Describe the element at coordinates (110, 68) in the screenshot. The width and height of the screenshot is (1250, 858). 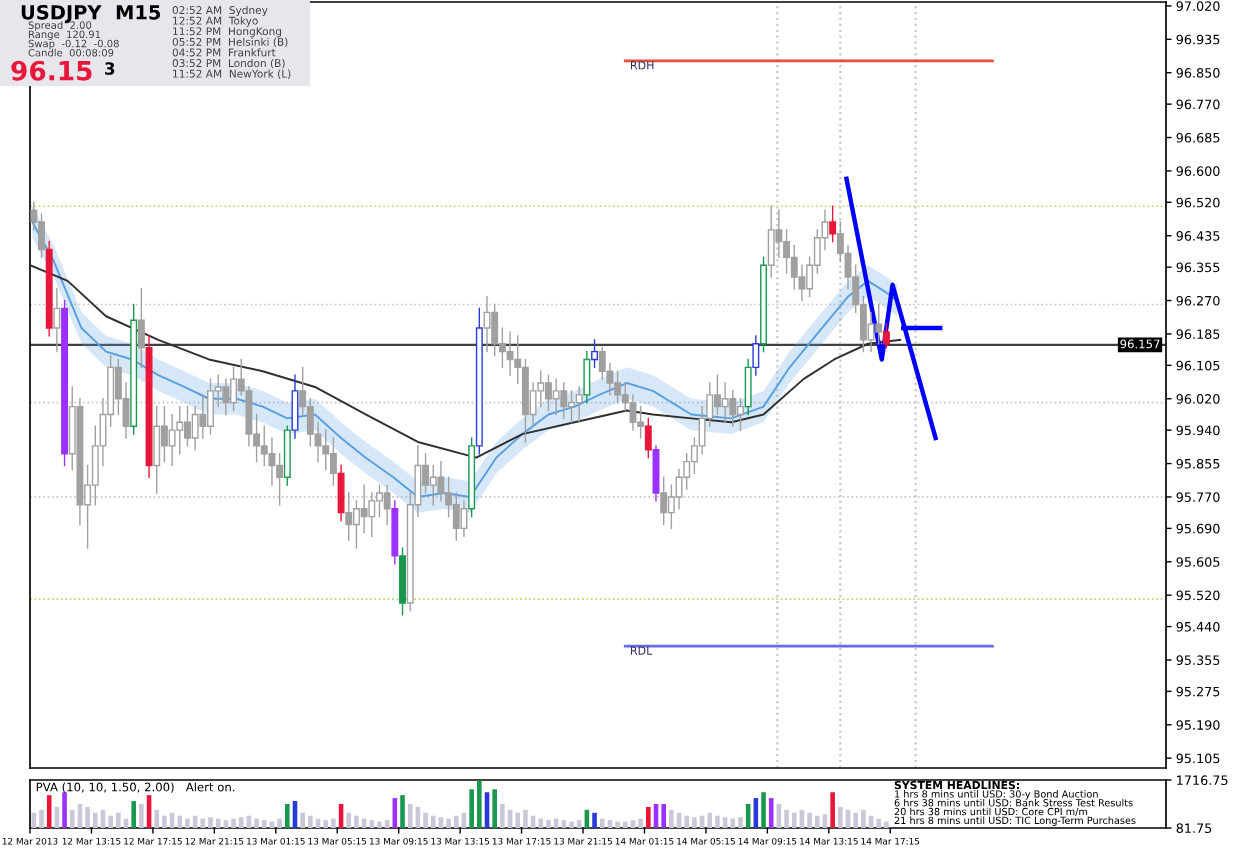
I see `annotation: 3` at that location.